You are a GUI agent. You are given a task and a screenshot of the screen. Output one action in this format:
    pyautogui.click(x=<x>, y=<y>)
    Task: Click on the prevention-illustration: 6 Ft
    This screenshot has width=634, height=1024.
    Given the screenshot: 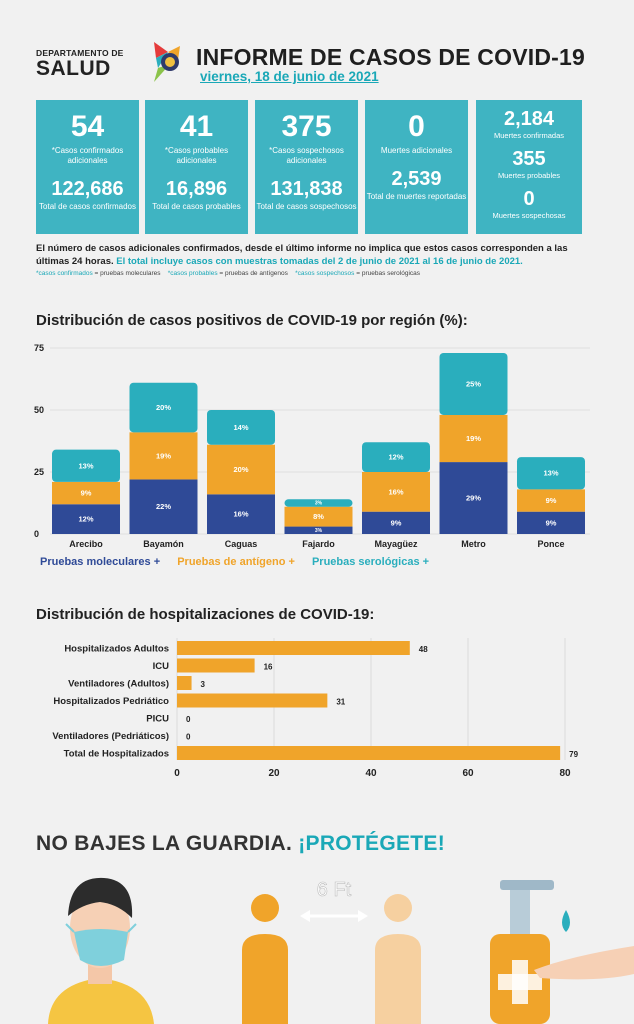 What is the action you would take?
    pyautogui.click(x=341, y=950)
    